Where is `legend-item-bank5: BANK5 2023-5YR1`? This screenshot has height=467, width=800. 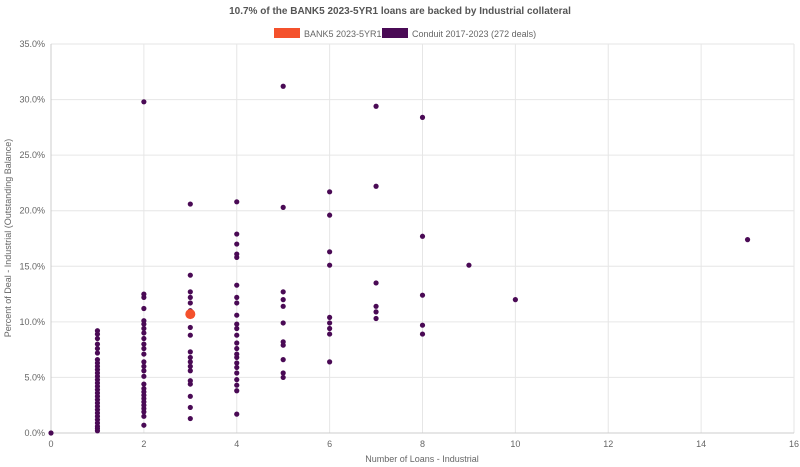
legend-item-bank5: BANK5 2023-5YR1 is located at coordinates (328, 33).